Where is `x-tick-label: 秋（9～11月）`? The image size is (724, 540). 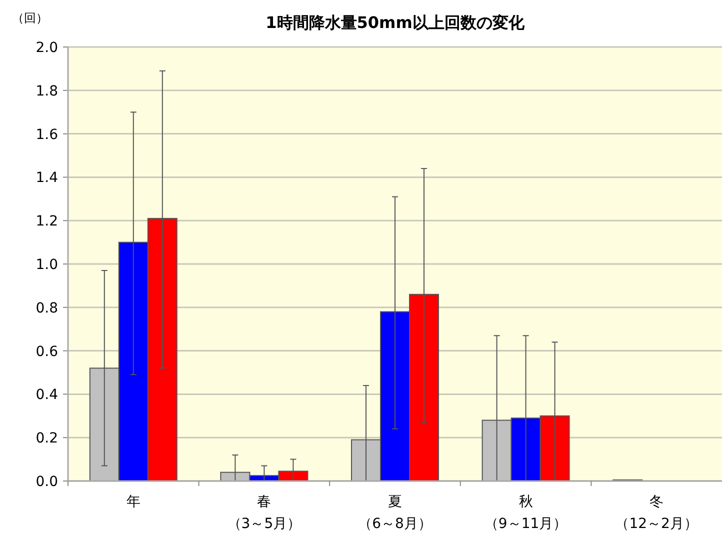 x-tick-label: 秋（9～11月） is located at coordinates (526, 513).